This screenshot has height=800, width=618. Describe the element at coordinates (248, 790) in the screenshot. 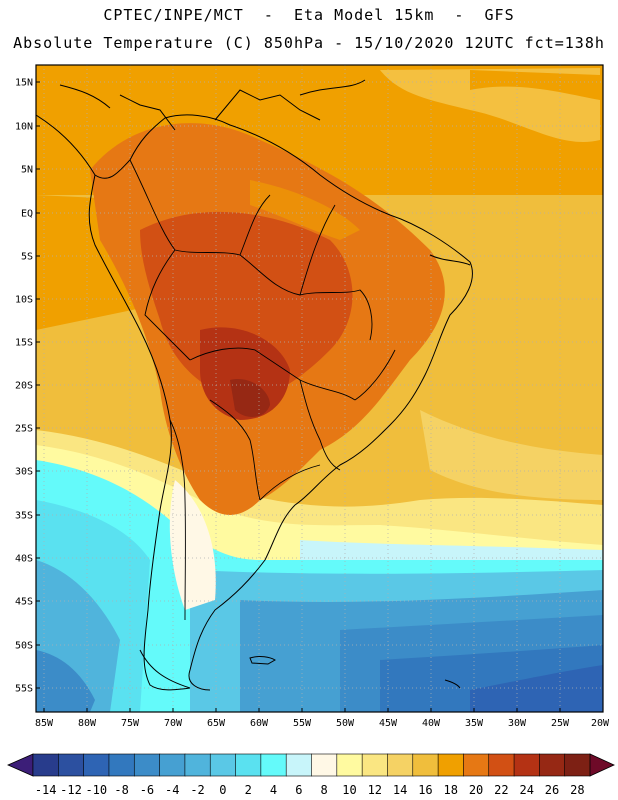

I see `colorbar-label: 2` at that location.